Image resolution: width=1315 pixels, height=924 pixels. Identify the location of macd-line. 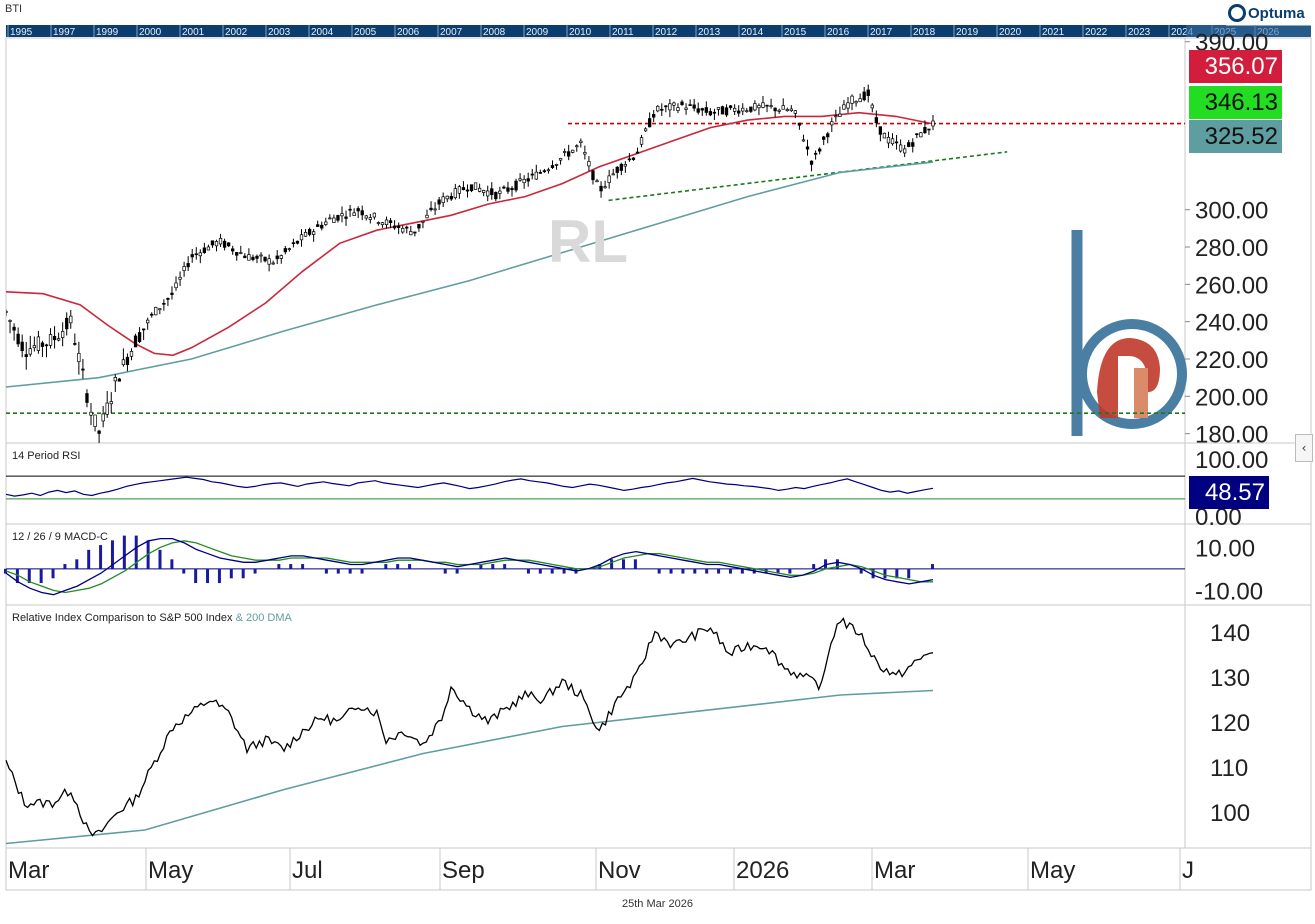
(469, 566).